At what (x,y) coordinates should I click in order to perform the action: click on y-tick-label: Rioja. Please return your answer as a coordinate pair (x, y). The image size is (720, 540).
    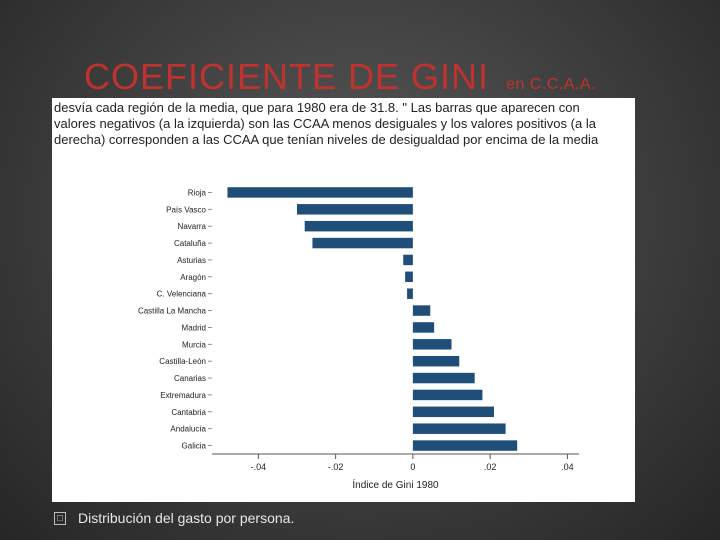
    Looking at the image, I should click on (197, 192).